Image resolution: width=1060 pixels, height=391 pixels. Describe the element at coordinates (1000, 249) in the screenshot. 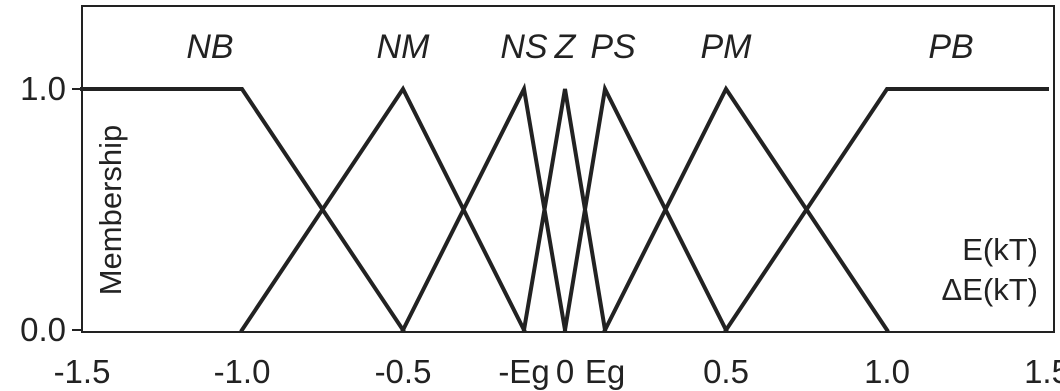

I see `x-axis-label-e: E(kT)` at that location.